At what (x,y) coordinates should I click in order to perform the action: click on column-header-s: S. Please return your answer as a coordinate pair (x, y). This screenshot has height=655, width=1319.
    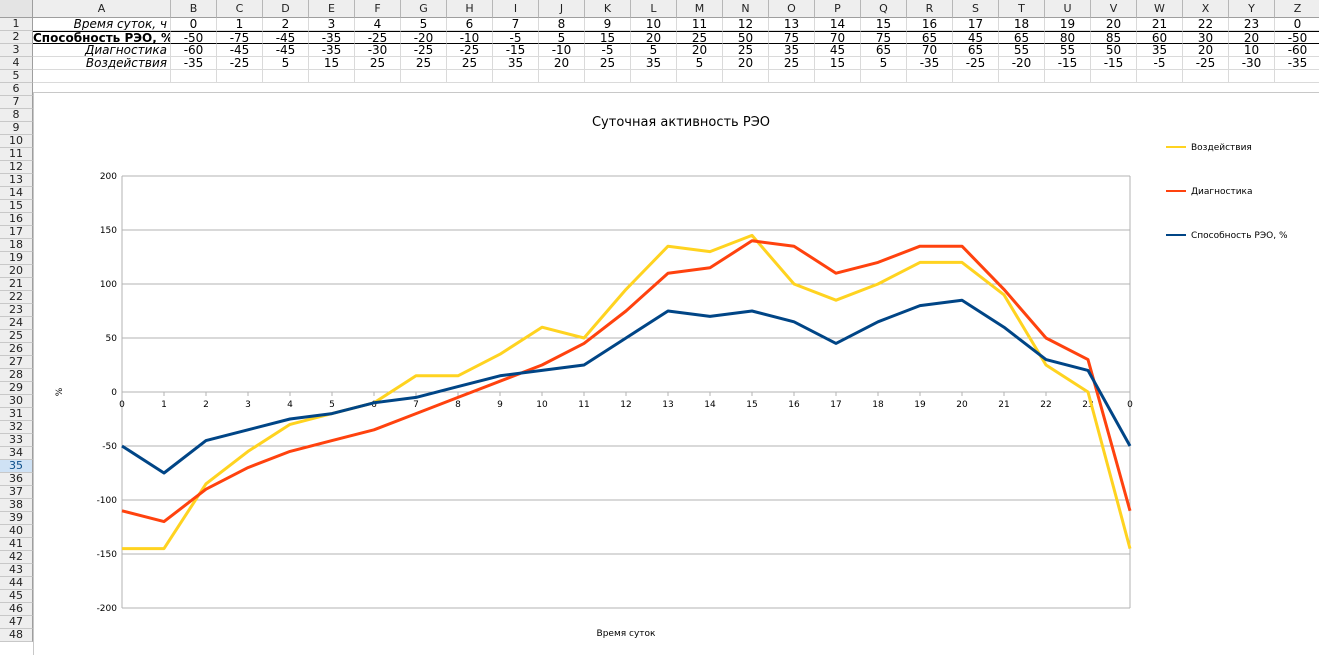
    Looking at the image, I should click on (976, 9).